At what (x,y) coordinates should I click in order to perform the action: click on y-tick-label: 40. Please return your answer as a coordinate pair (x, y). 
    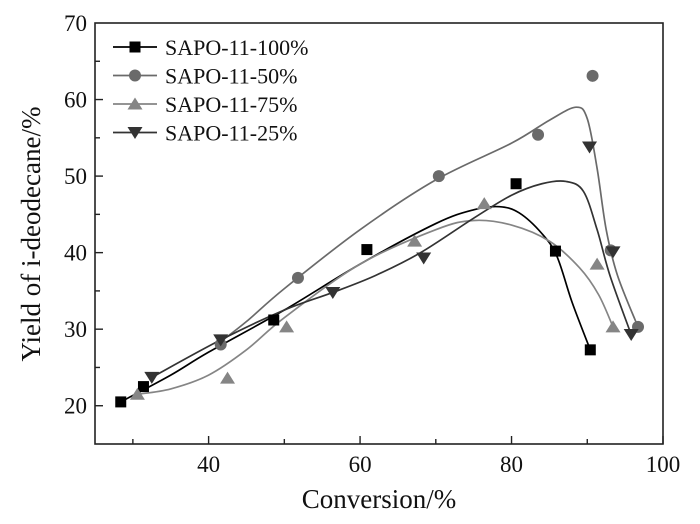
    Looking at the image, I should click on (75, 253).